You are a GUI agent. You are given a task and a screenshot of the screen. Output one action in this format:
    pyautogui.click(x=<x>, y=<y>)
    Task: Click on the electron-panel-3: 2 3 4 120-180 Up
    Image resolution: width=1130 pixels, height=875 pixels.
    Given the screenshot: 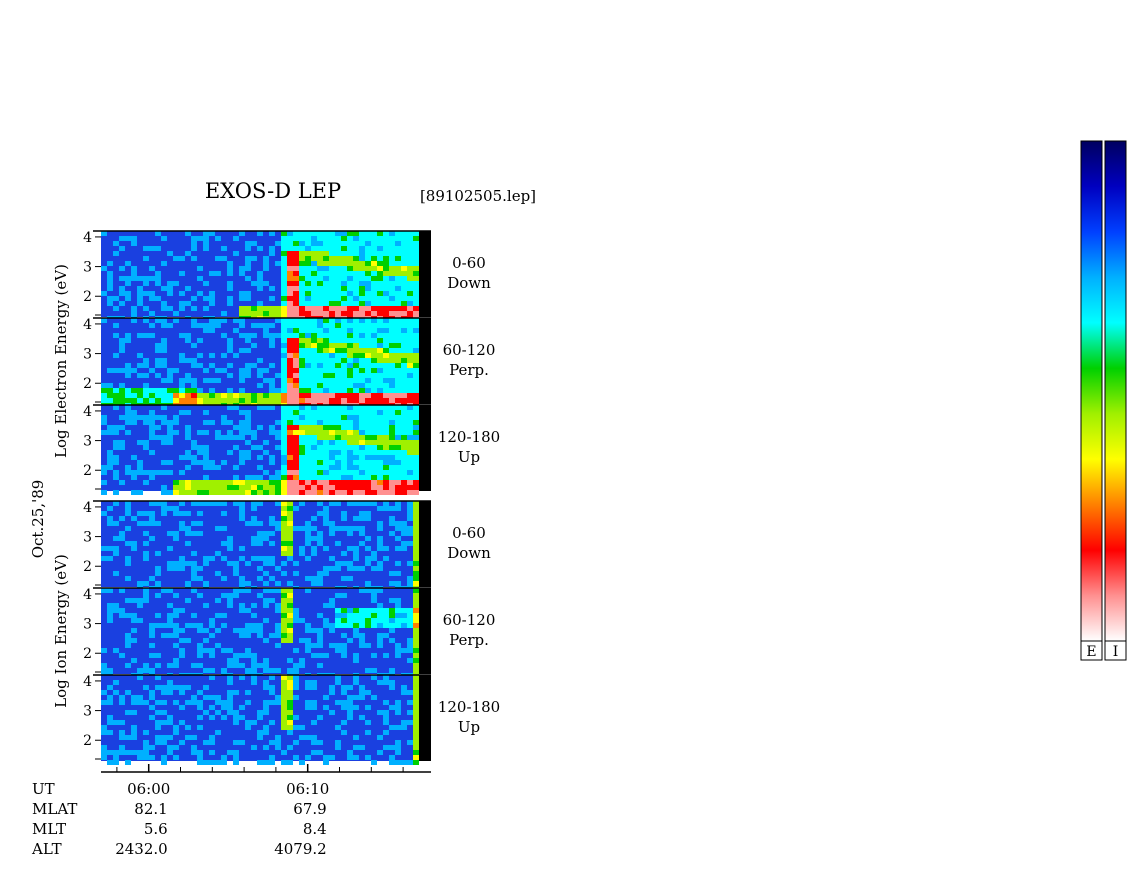 What is the action you would take?
    pyautogui.click(x=291, y=449)
    